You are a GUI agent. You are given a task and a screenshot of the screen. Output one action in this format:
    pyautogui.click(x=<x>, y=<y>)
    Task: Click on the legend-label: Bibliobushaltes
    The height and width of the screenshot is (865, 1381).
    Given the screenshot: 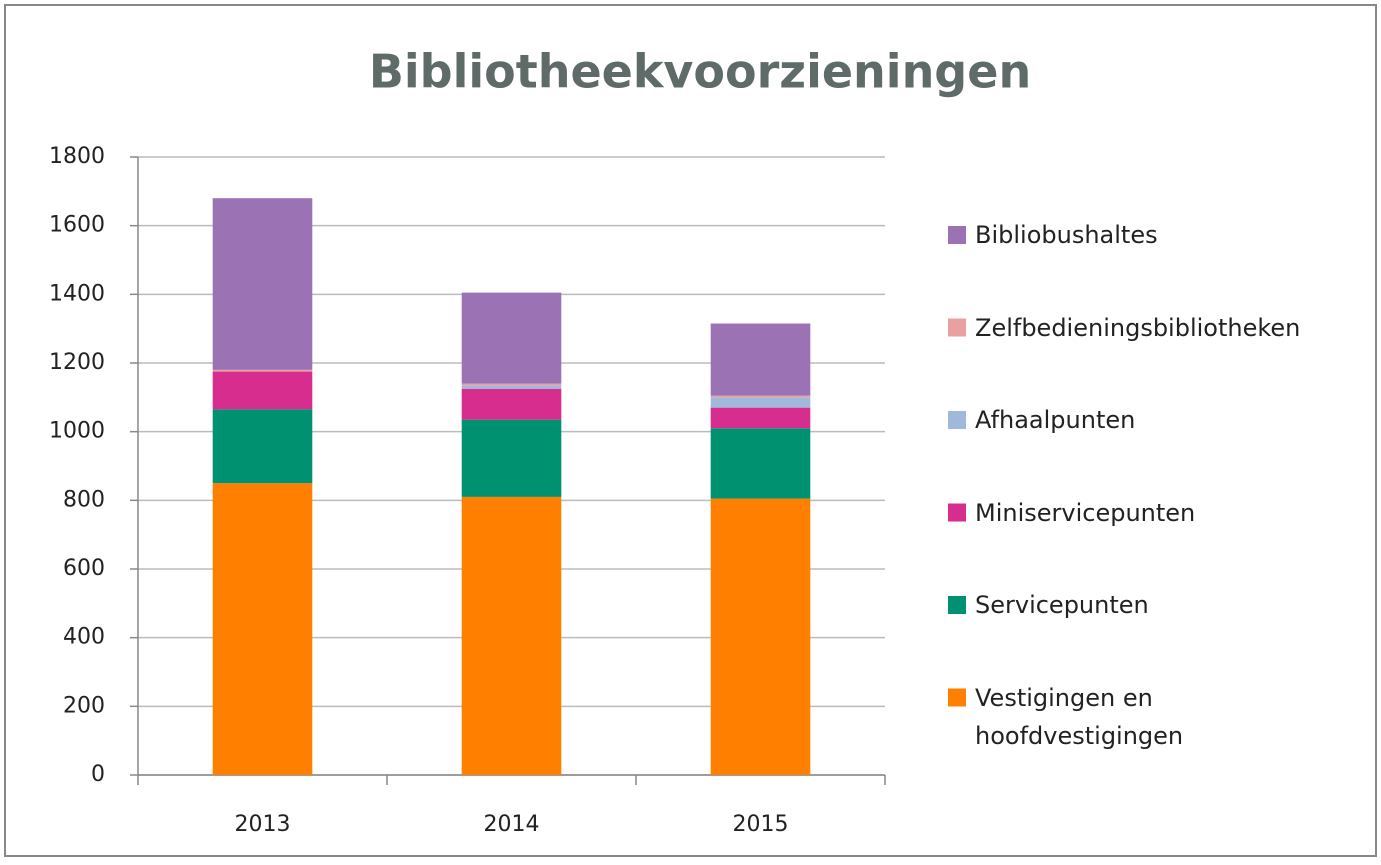 What is the action you would take?
    pyautogui.click(x=1066, y=235)
    